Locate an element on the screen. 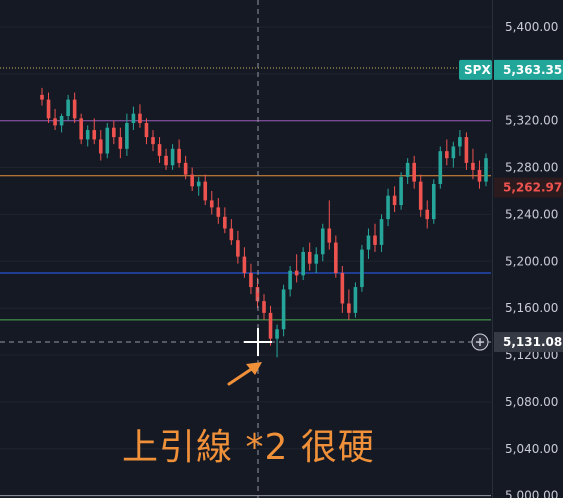 The width and height of the screenshot is (563, 498). price-badges: SPX 5,363.35 5,262.97 is located at coordinates (511, 128).